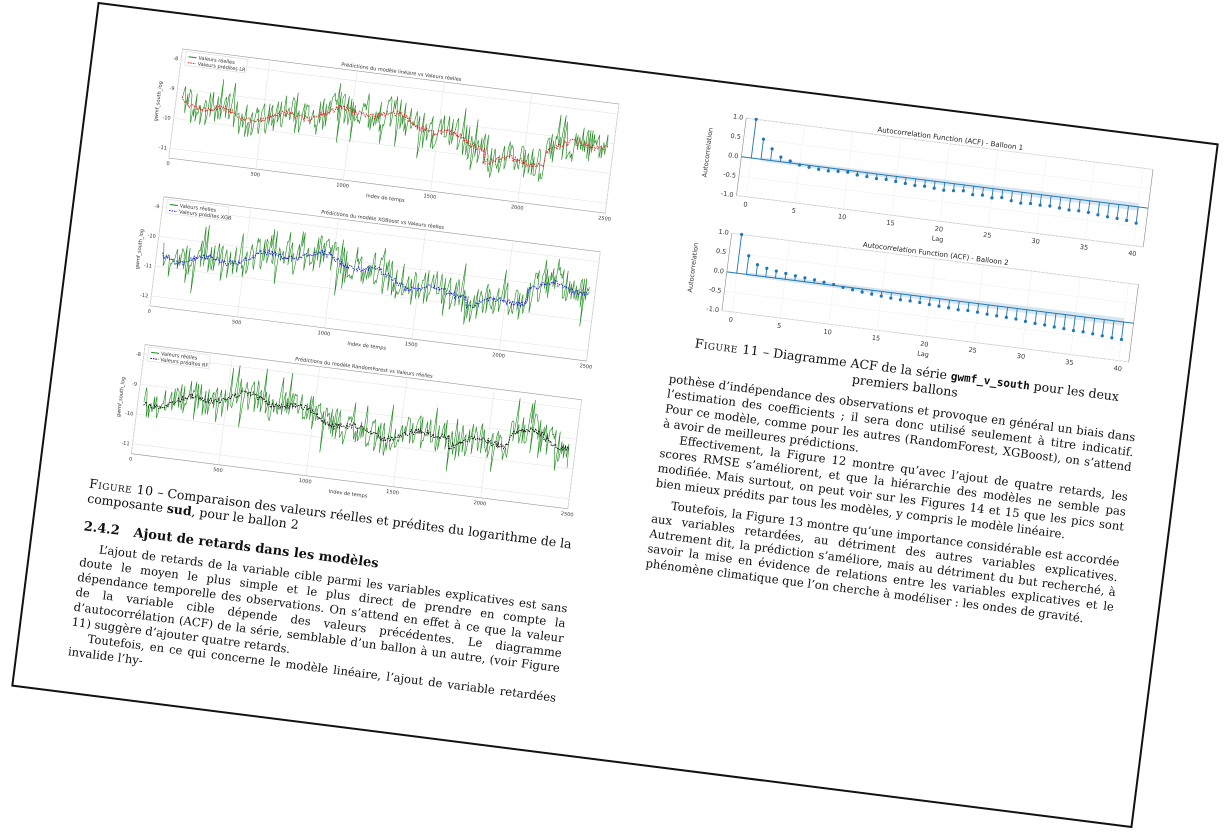 This screenshot has width=1228, height=840. Describe the element at coordinates (168, 164) in the screenshot. I see `x-tick-label: 0` at that location.